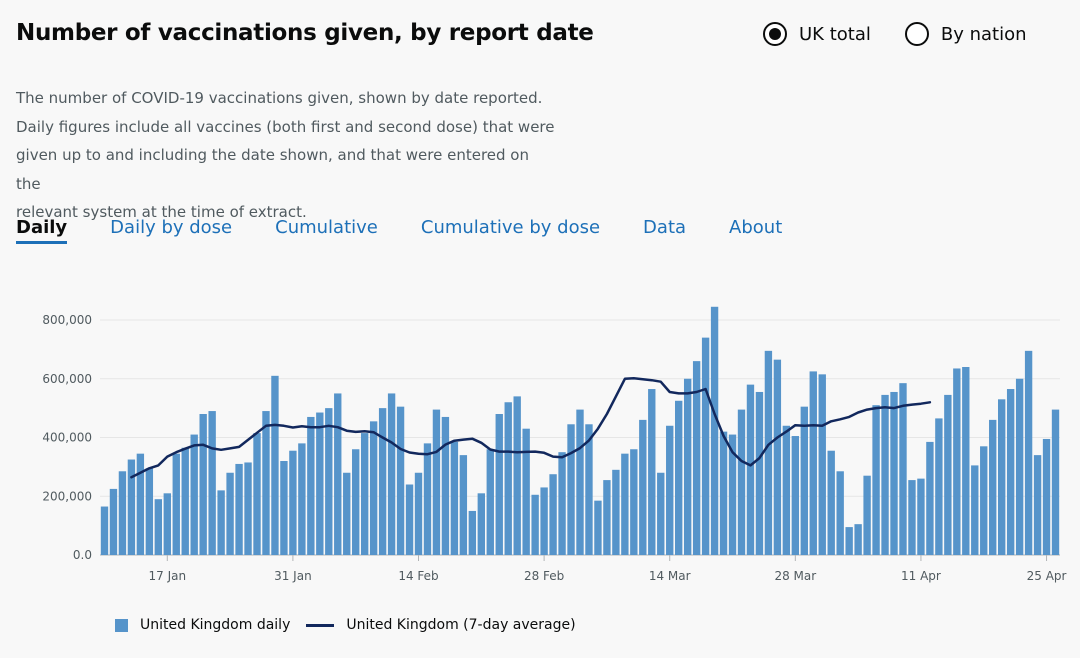 The height and width of the screenshot is (658, 1080). Describe the element at coordinates (665, 227) in the screenshot. I see `tab-data: Data` at that location.